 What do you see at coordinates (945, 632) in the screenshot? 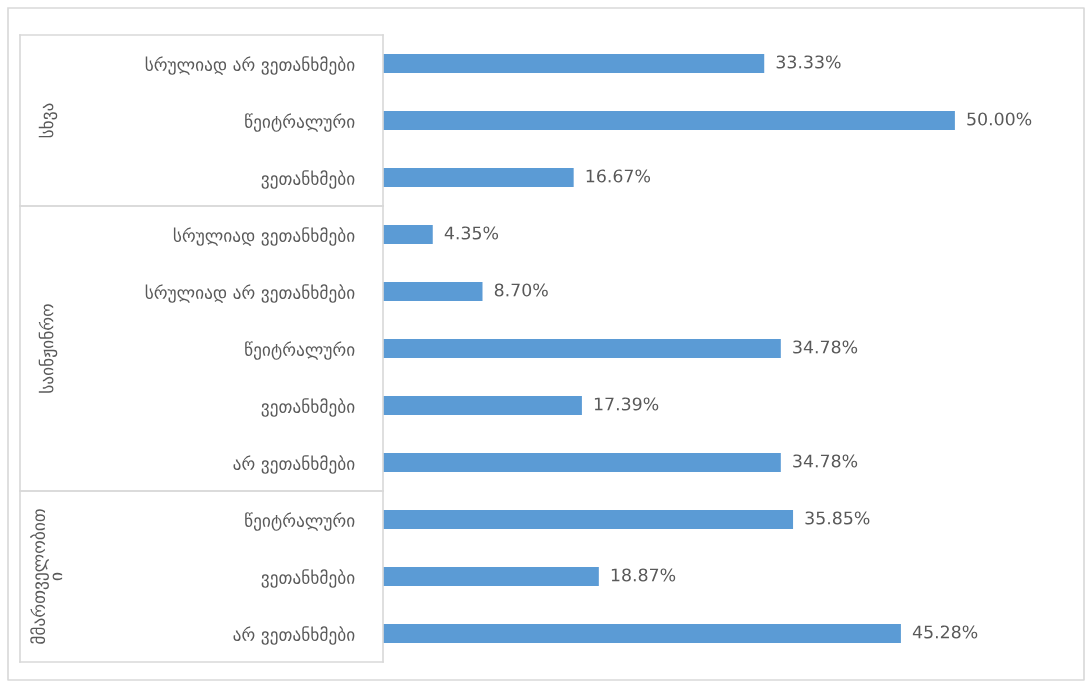
I see `data-label: 45.28%` at bounding box center [945, 632].